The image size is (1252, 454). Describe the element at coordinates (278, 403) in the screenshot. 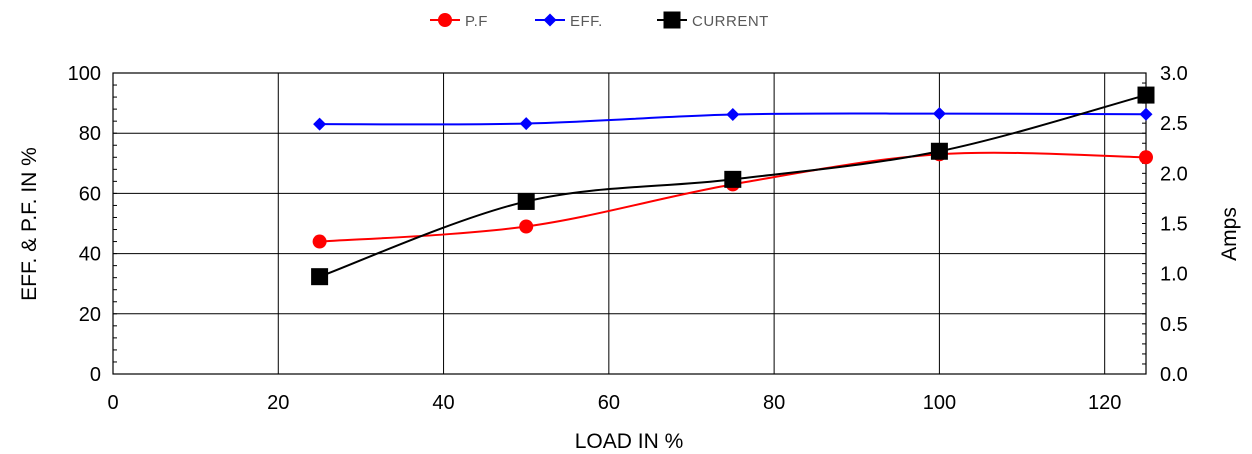

I see `x-tick-label: 20` at that location.